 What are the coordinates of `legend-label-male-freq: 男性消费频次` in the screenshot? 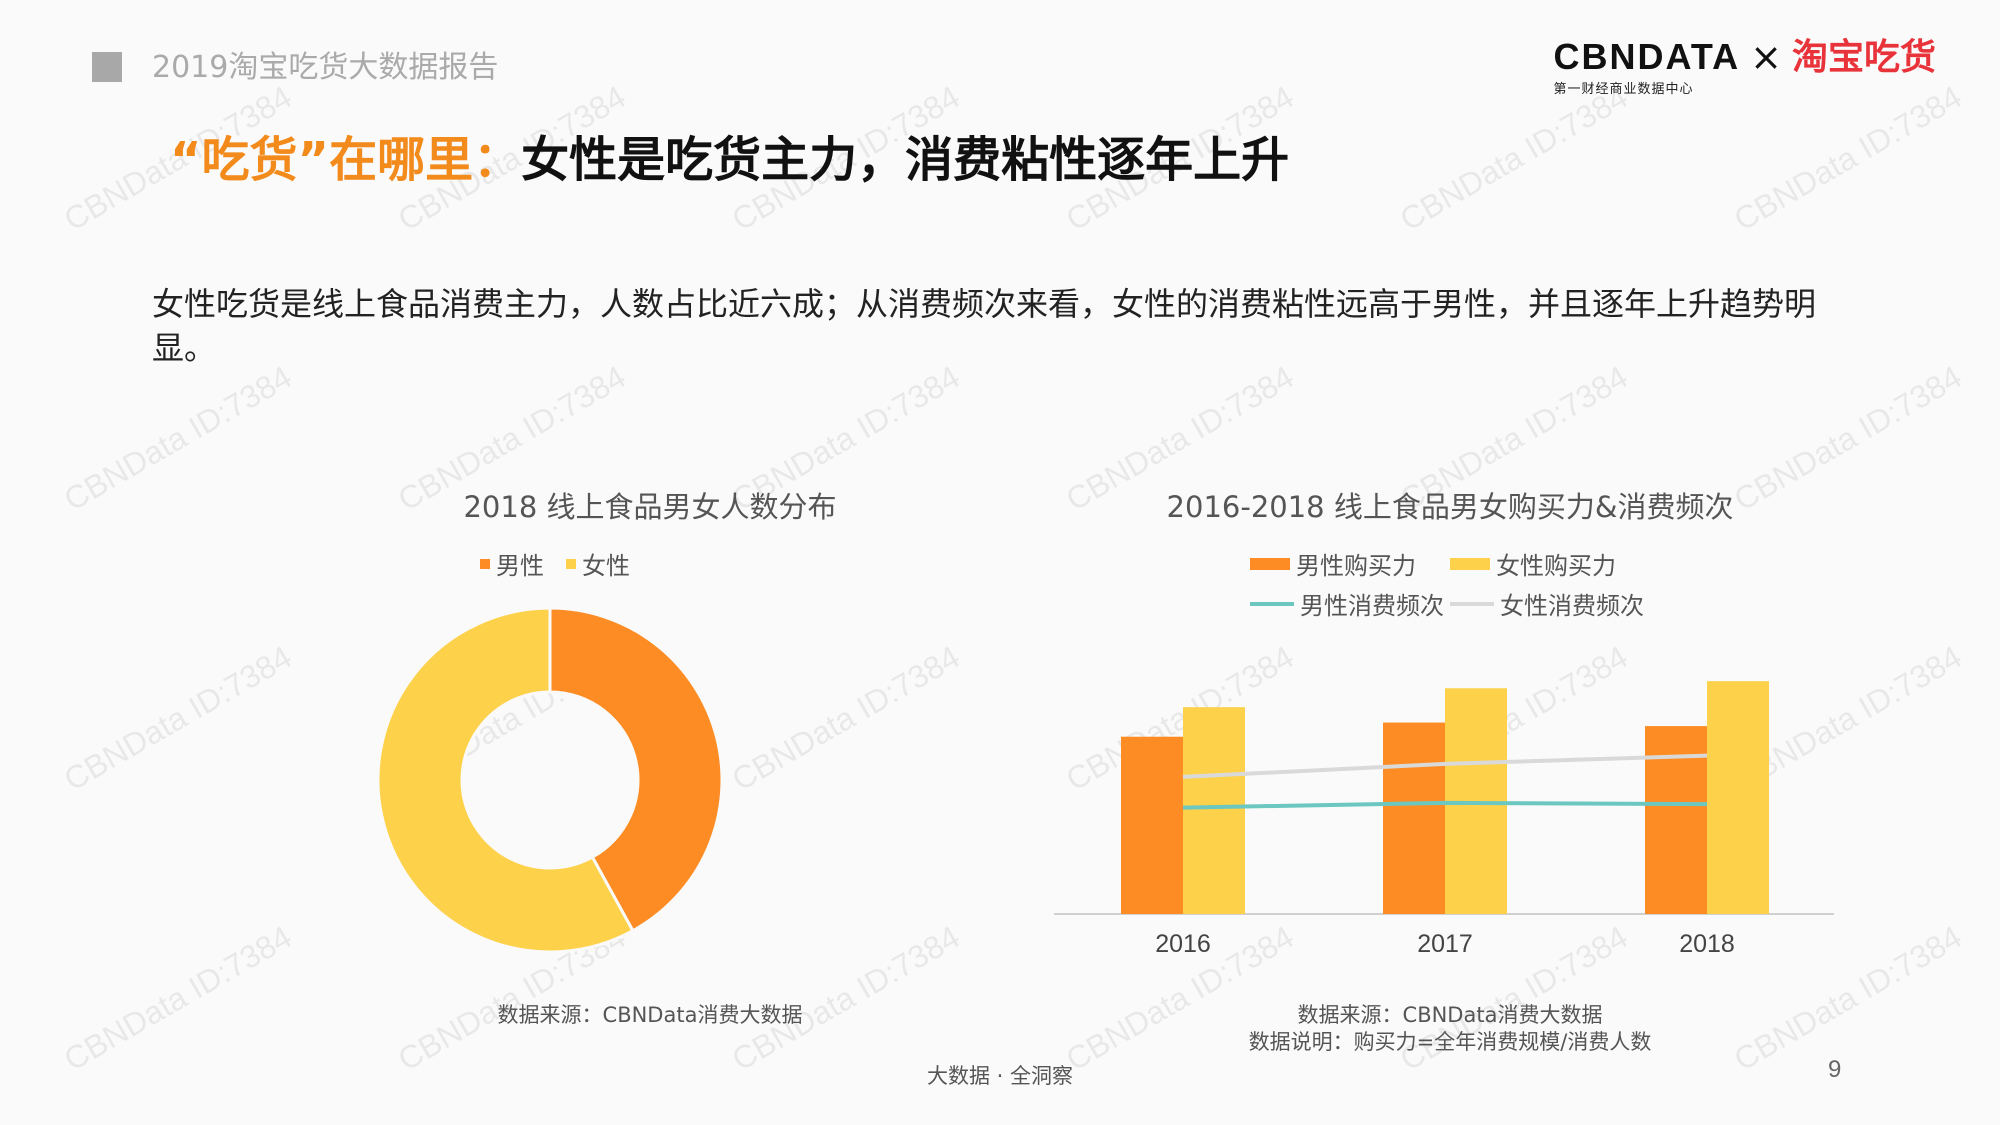 It's located at (1372, 606).